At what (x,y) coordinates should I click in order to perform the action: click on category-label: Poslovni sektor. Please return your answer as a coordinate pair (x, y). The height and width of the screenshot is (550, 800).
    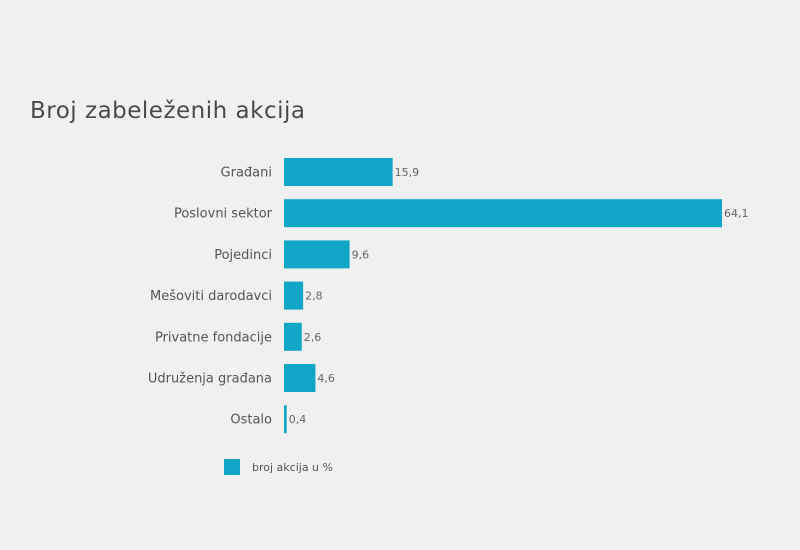
    Looking at the image, I should click on (223, 214).